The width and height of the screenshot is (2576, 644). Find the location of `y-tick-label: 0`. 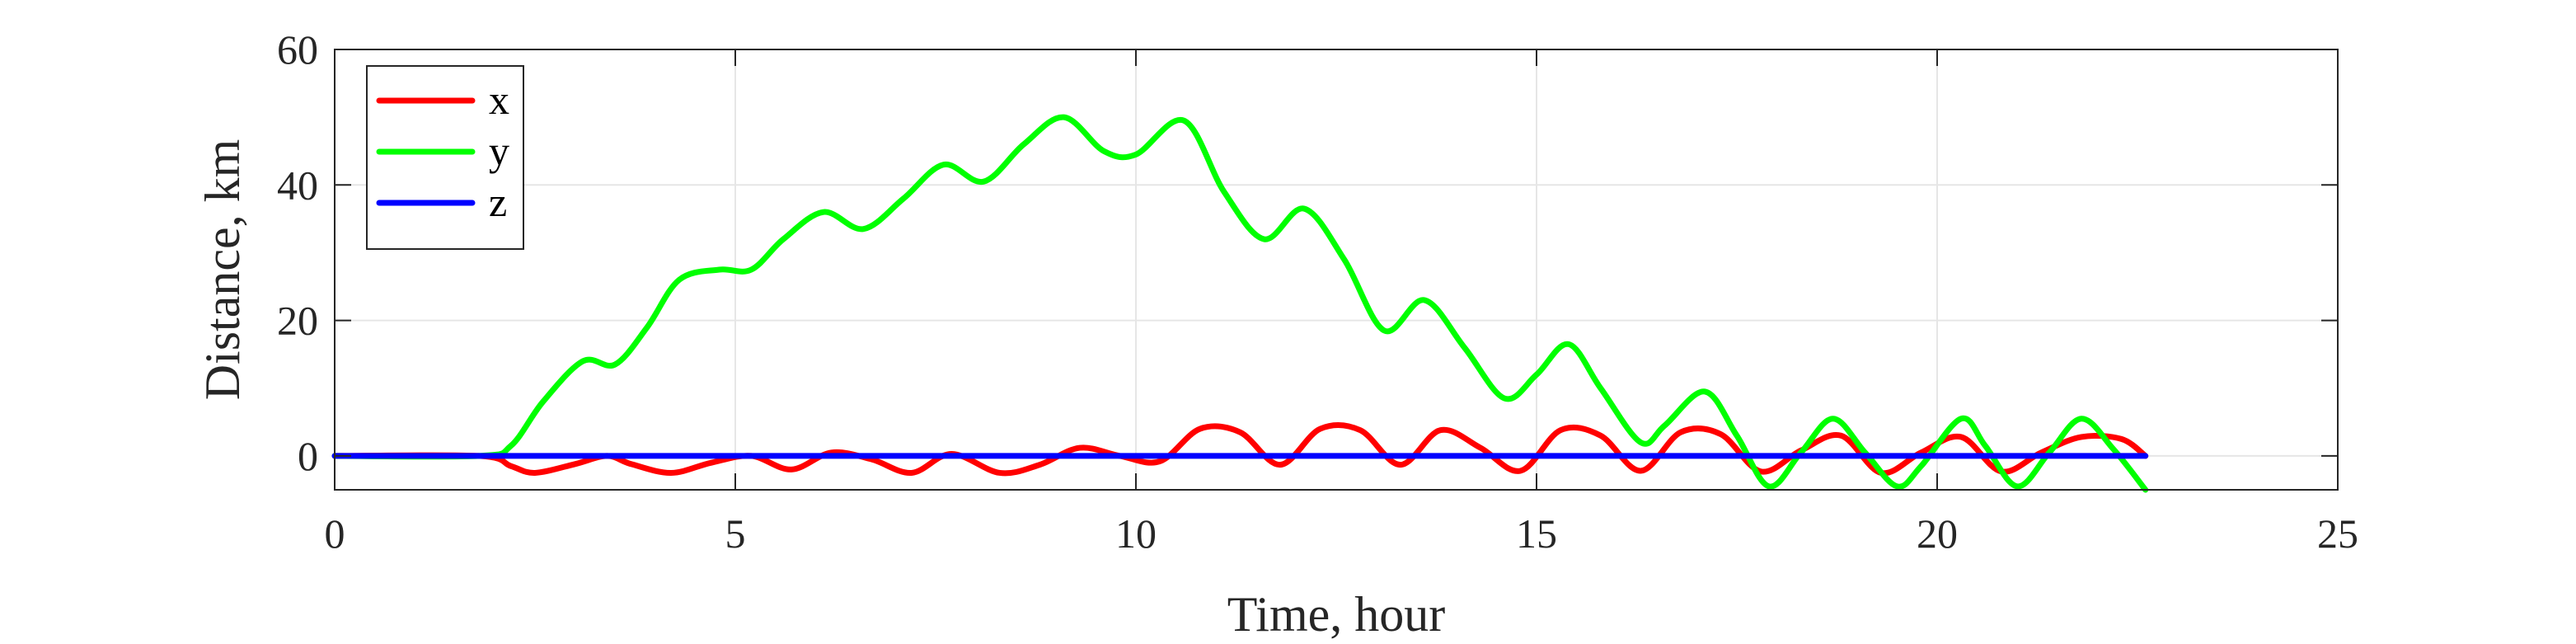

y-tick-label: 0 is located at coordinates (308, 456).